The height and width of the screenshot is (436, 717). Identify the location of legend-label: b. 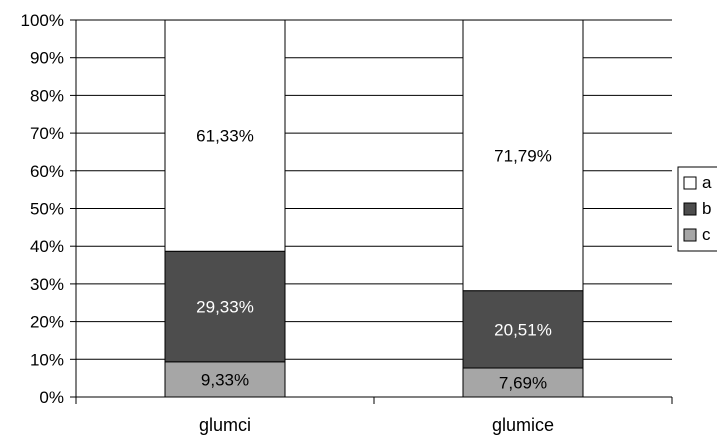
(706, 208).